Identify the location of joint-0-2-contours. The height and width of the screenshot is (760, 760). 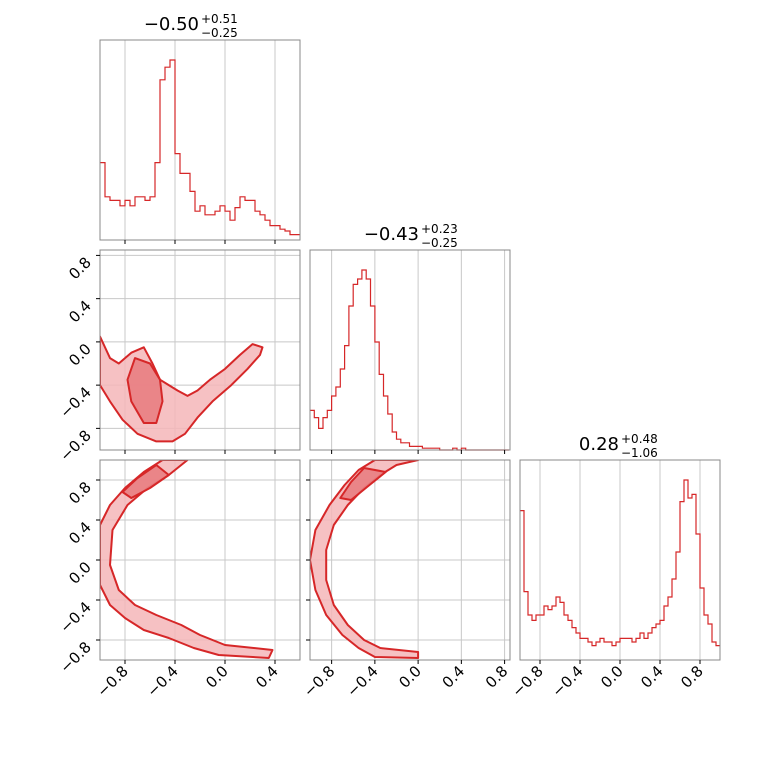
(187, 559).